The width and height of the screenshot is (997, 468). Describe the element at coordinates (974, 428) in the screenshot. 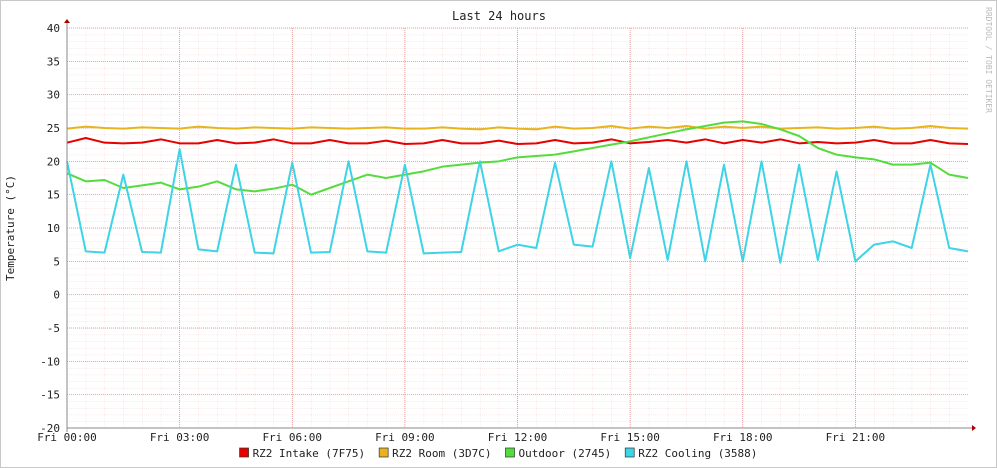

I see `x-axis-arrow` at that location.